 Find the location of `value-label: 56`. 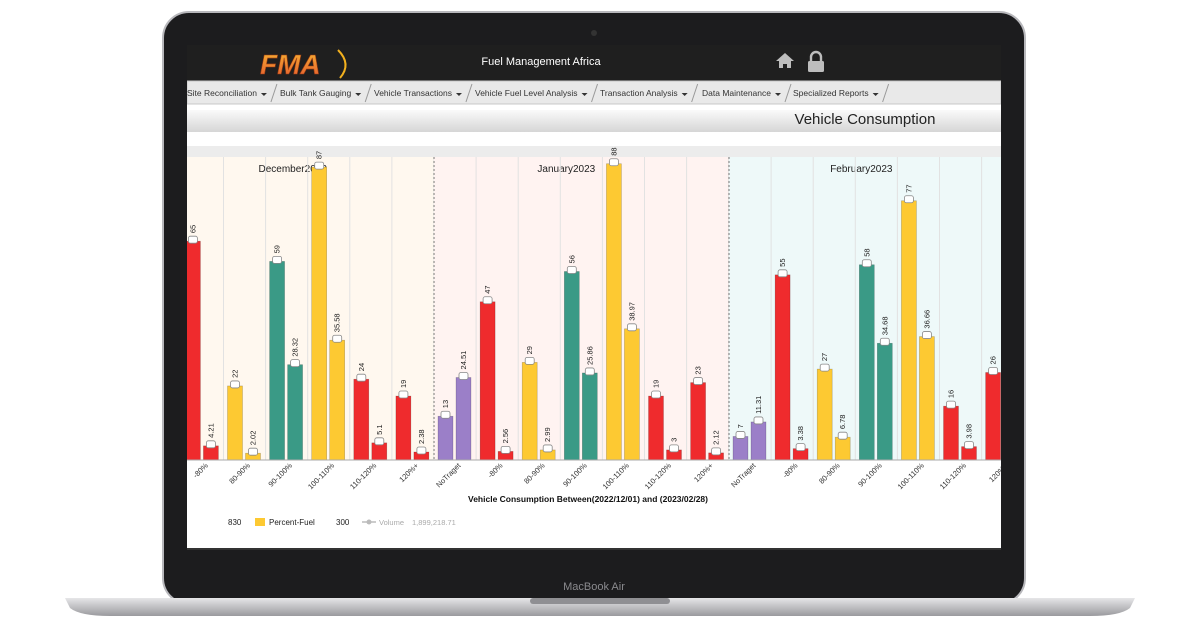

value-label: 56 is located at coordinates (571, 259).